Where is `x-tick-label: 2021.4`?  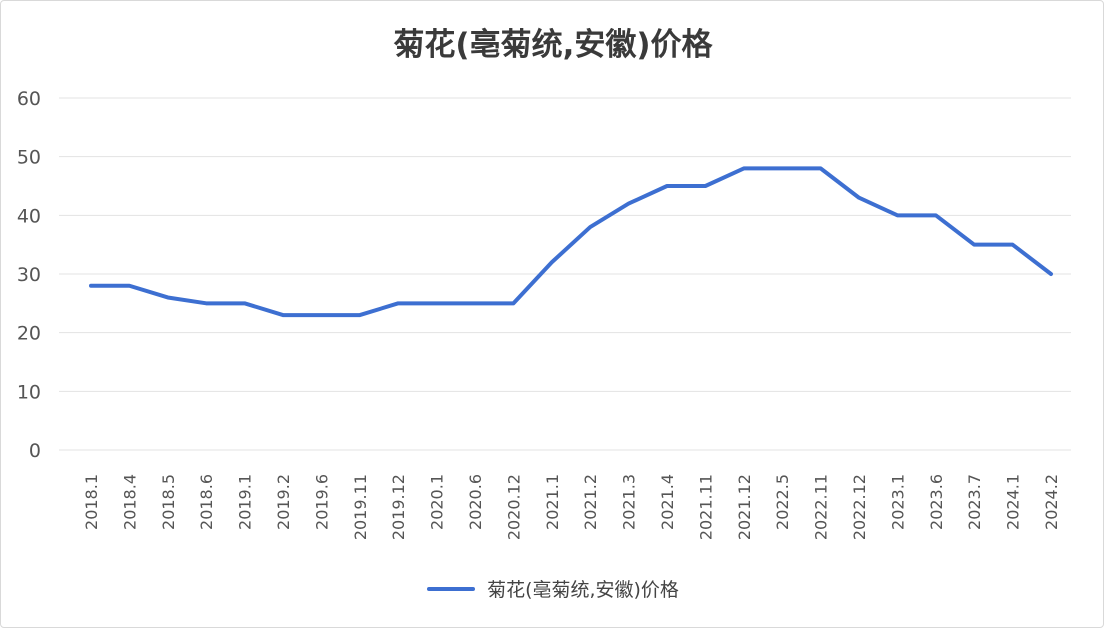
x-tick-label: 2021.4 is located at coordinates (667, 502).